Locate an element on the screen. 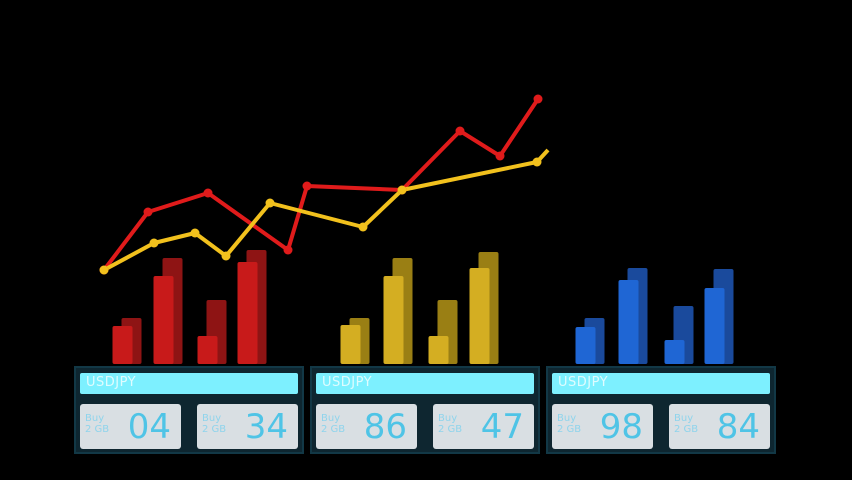 This screenshot has width=852, height=480. stat-card: Buy 2 GB 47 is located at coordinates (483, 426).